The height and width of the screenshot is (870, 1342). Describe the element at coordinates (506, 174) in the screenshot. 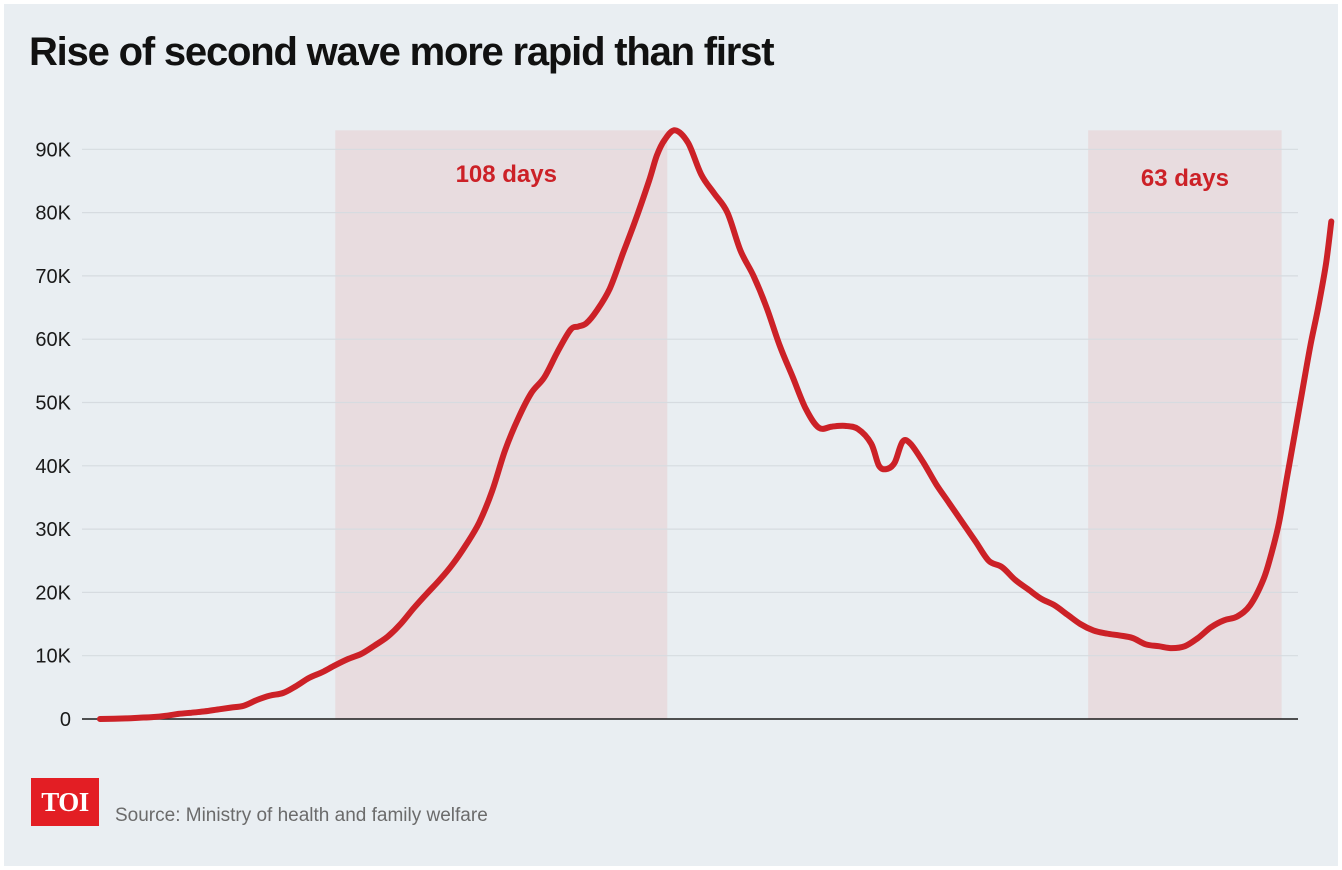

I see `shaded-period-label-1: 108 days` at that location.